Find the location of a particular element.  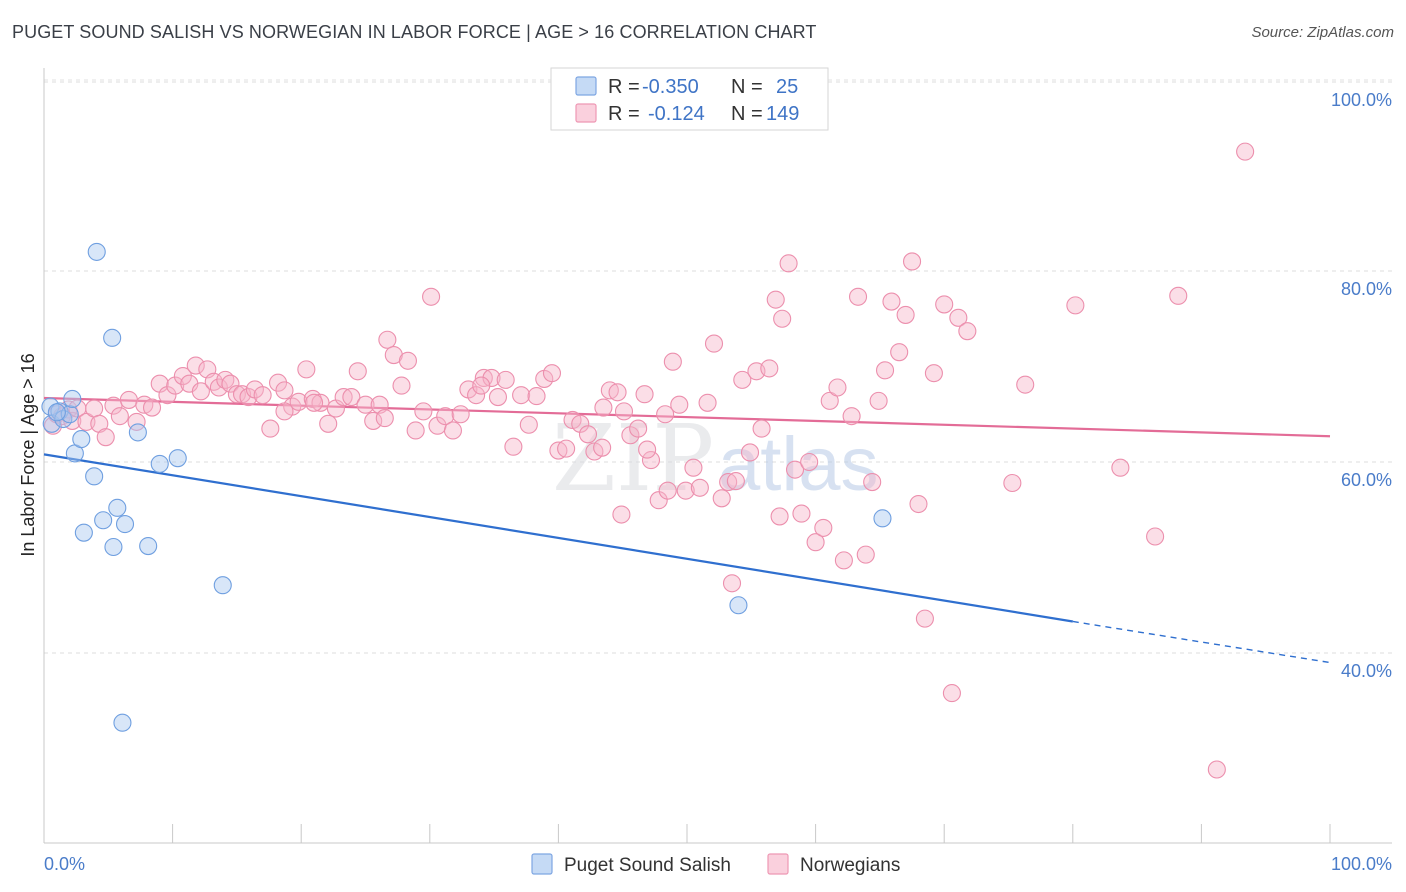

legend-r-label-norwegians: R = is located at coordinates (624, 114).